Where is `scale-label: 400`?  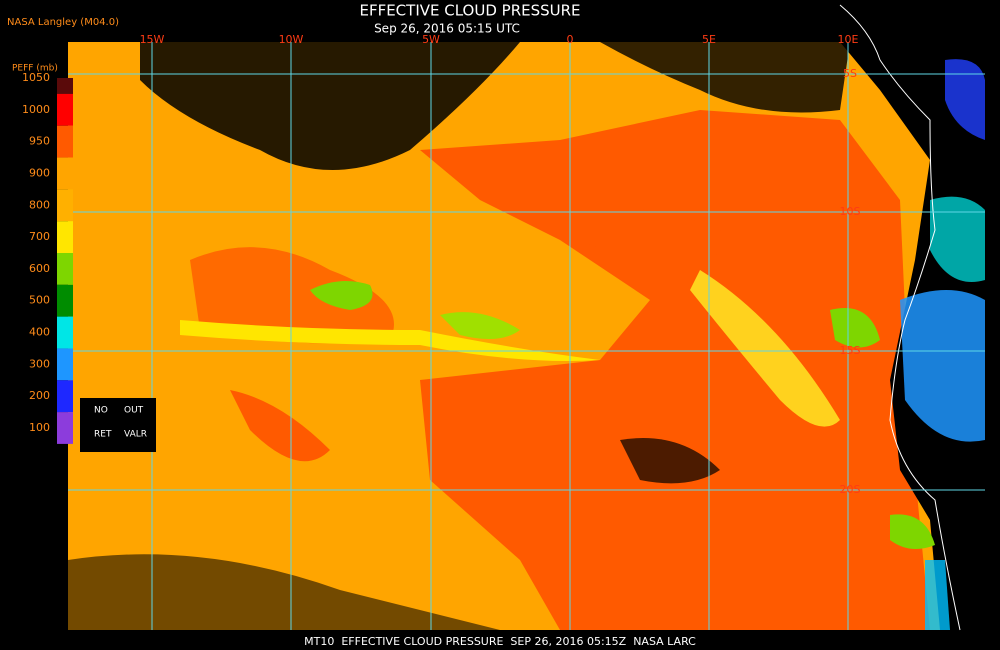 scale-label: 400 is located at coordinates (39, 332).